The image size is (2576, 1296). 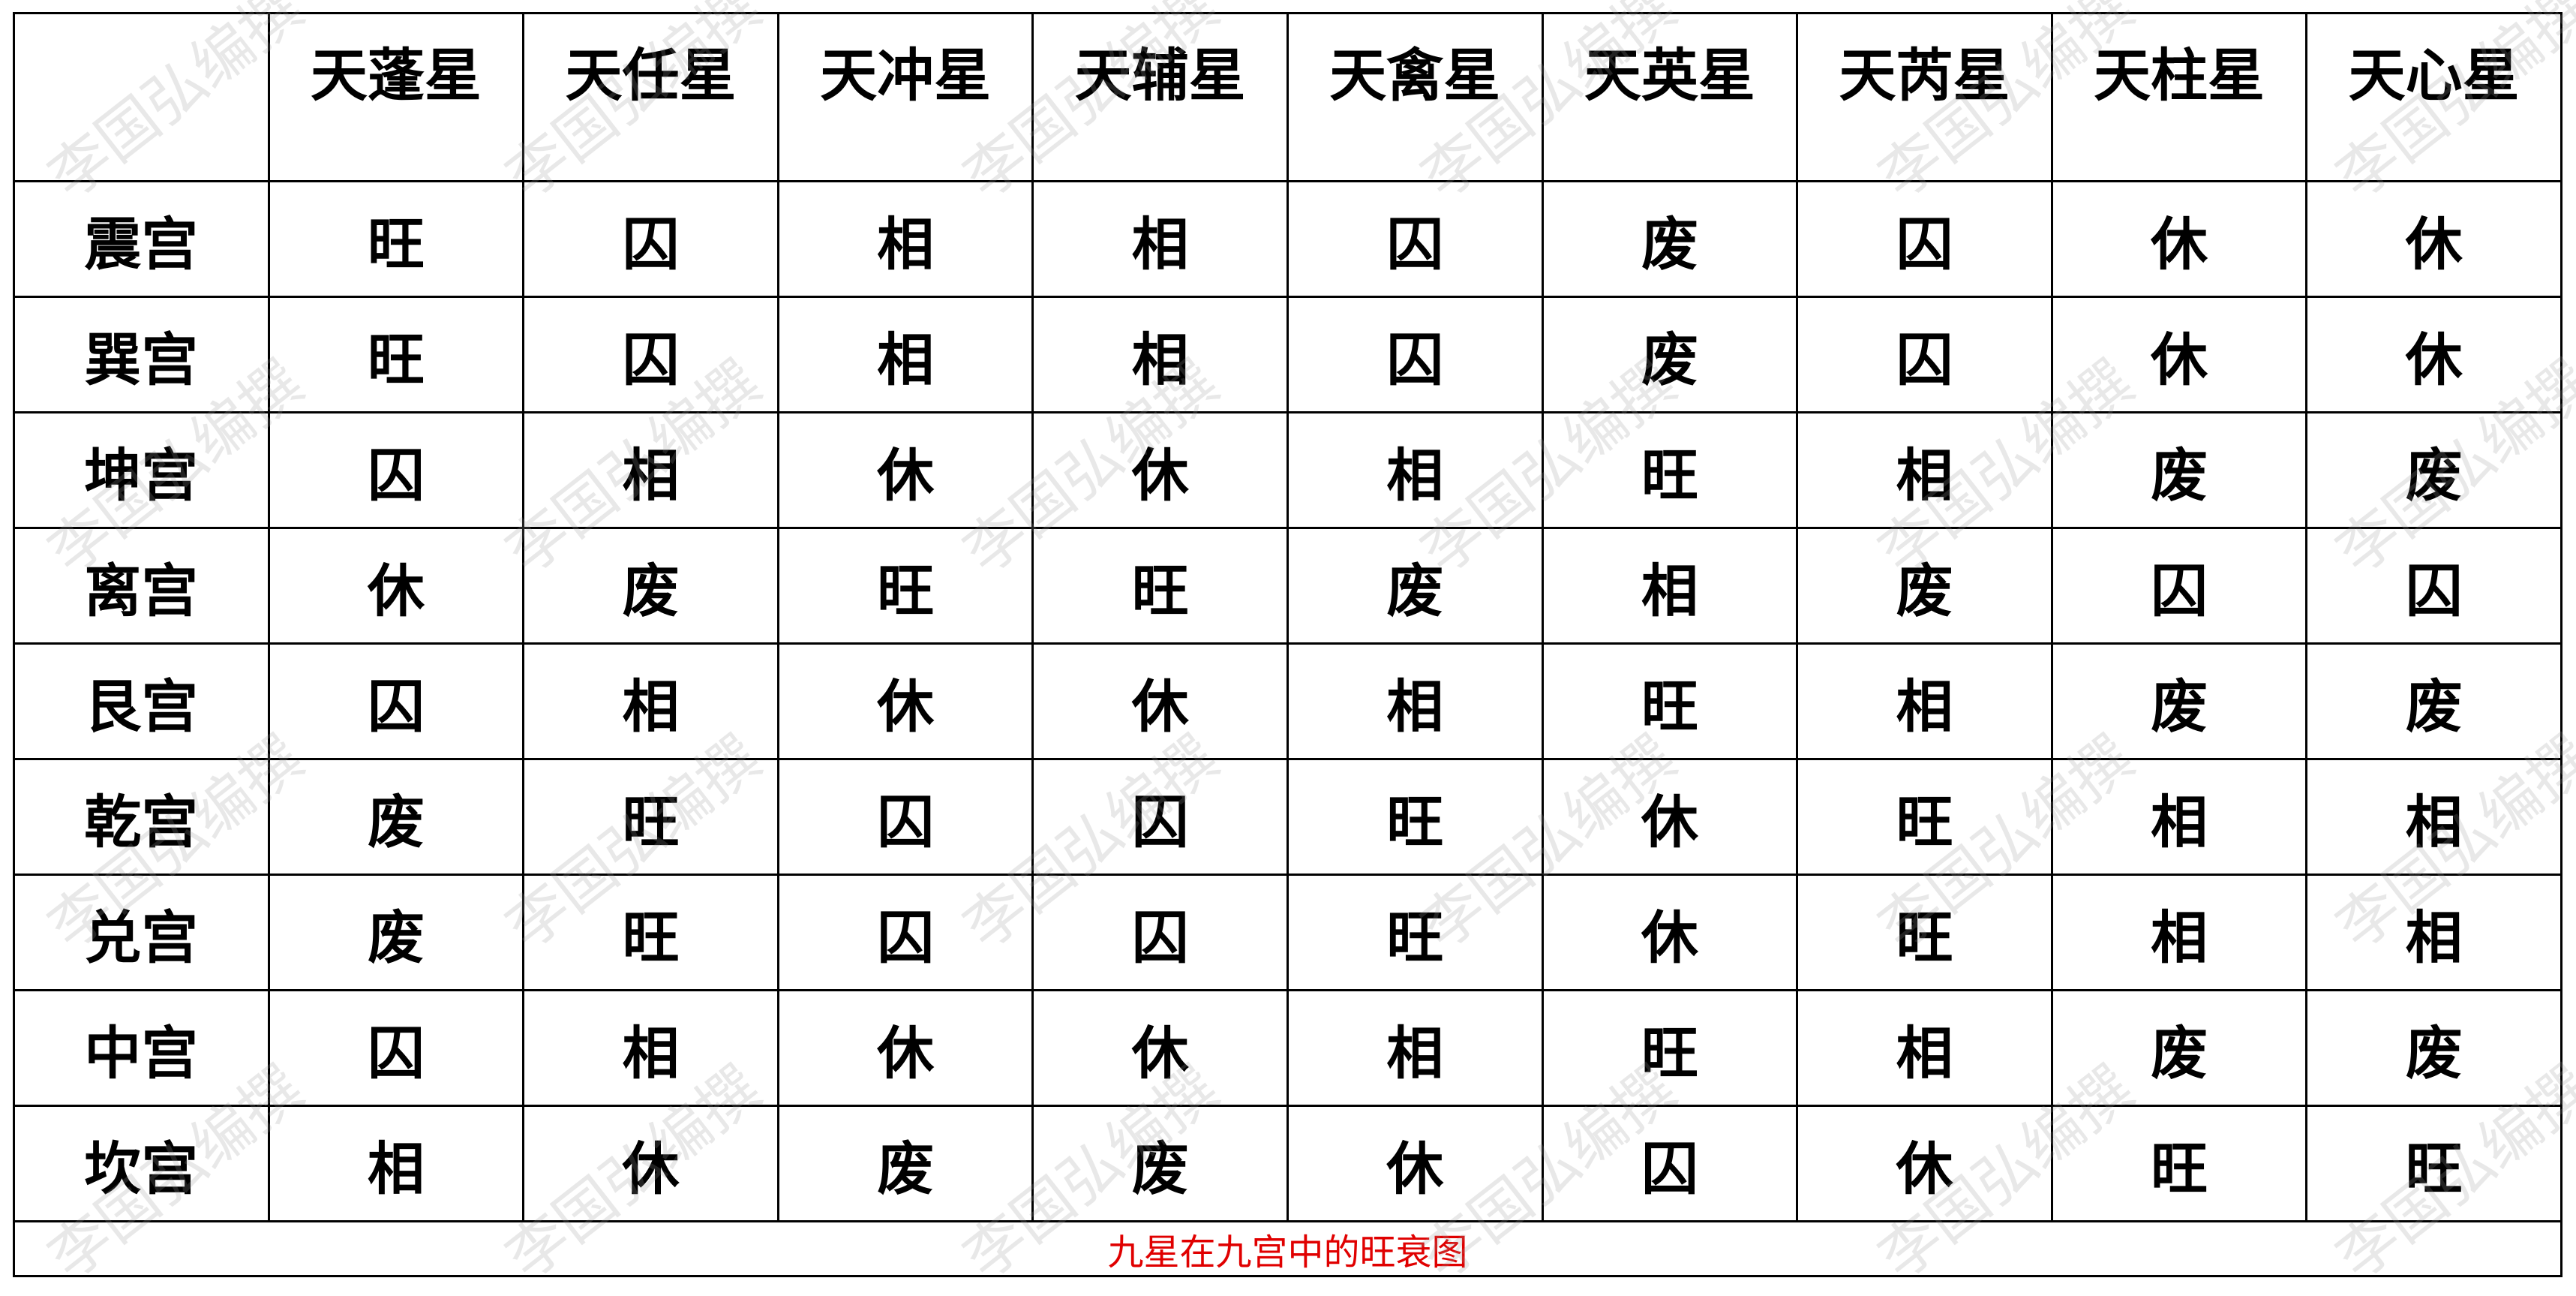 What do you see at coordinates (141, 701) in the screenshot?
I see `palace-label: 艮宫` at bounding box center [141, 701].